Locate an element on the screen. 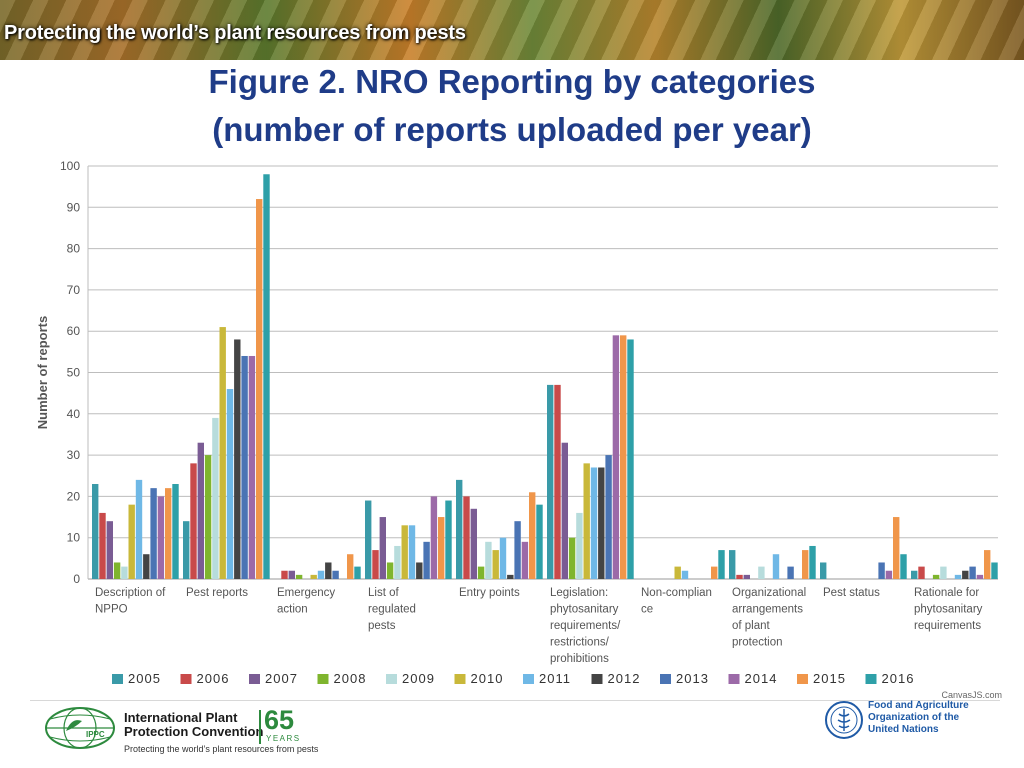  y-axis-title: Number of reports is located at coordinates (42, 372).